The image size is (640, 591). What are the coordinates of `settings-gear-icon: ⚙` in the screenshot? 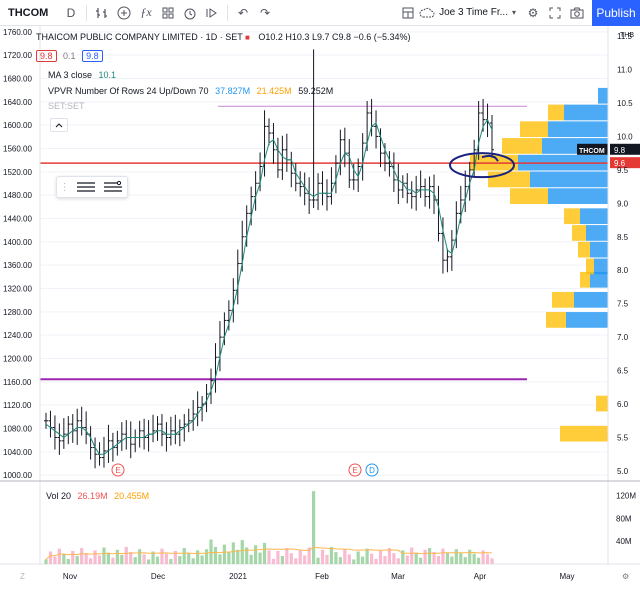 It's located at (533, 12).